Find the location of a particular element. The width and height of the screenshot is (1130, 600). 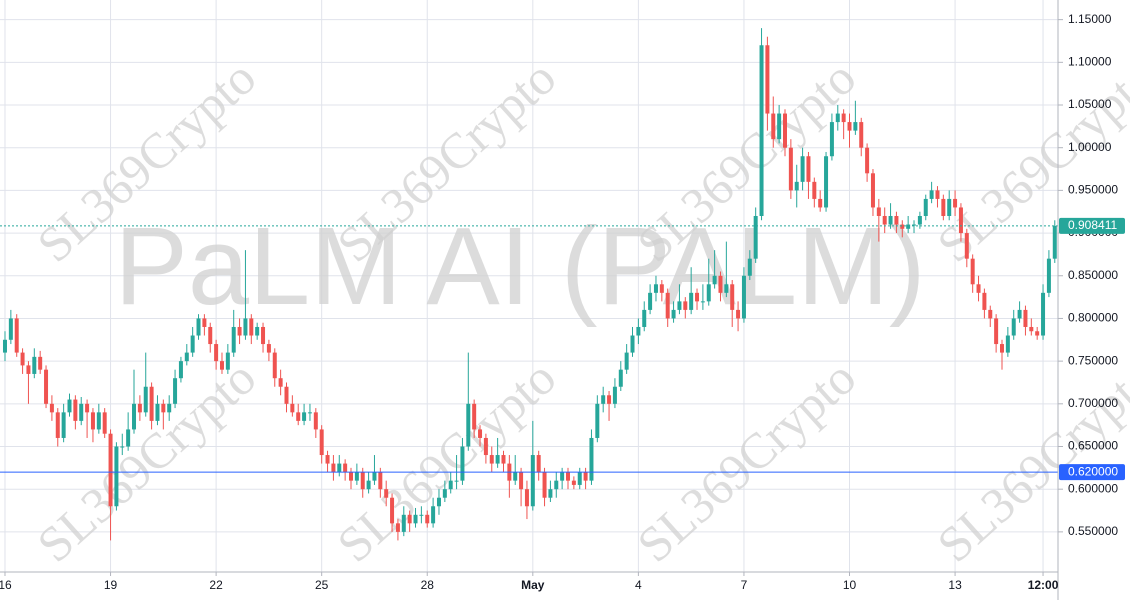

x-tick-label: 25 is located at coordinates (322, 585).